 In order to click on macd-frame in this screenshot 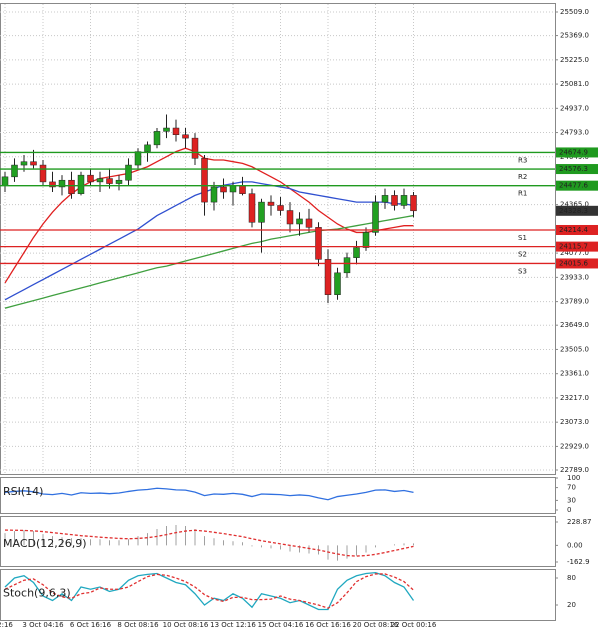, I will do `click(278, 541)`.